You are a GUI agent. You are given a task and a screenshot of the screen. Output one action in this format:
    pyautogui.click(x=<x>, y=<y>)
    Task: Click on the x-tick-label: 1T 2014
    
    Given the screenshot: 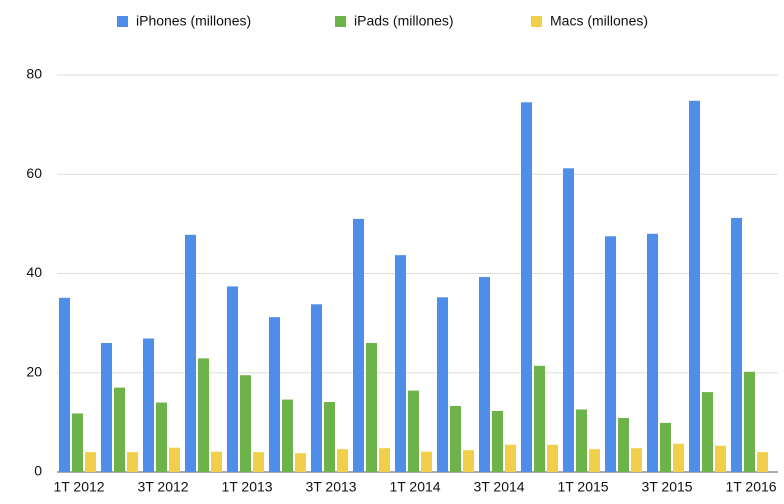 What is the action you would take?
    pyautogui.click(x=414, y=487)
    